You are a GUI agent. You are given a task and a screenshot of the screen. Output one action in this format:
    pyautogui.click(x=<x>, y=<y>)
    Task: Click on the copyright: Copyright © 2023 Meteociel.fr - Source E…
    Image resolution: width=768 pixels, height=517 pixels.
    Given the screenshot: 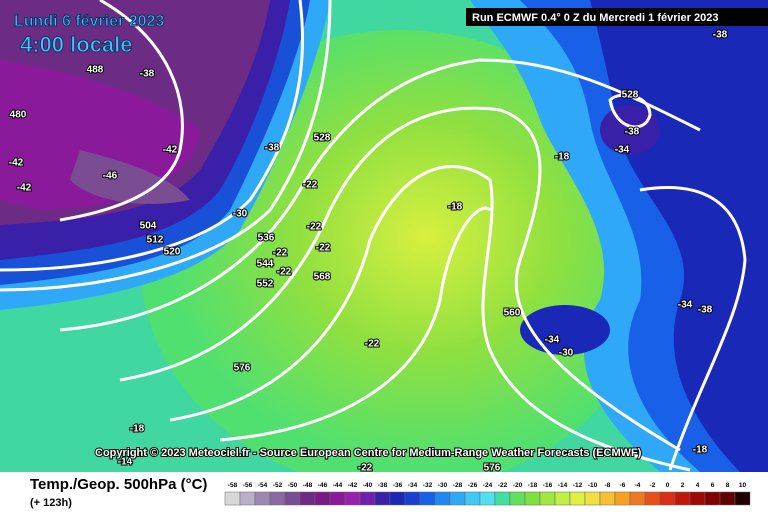 What is the action you would take?
    pyautogui.click(x=368, y=453)
    